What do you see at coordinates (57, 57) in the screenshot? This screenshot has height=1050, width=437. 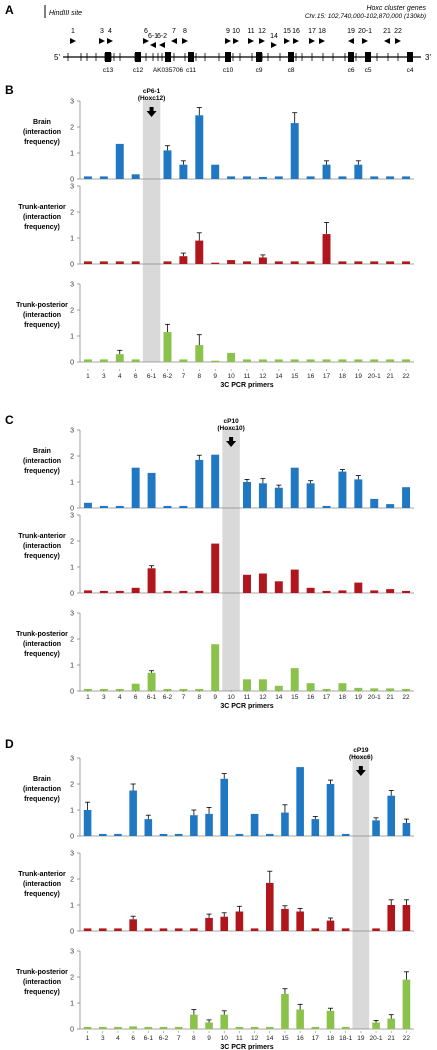 I see `five-prime-end: 5'` at bounding box center [57, 57].